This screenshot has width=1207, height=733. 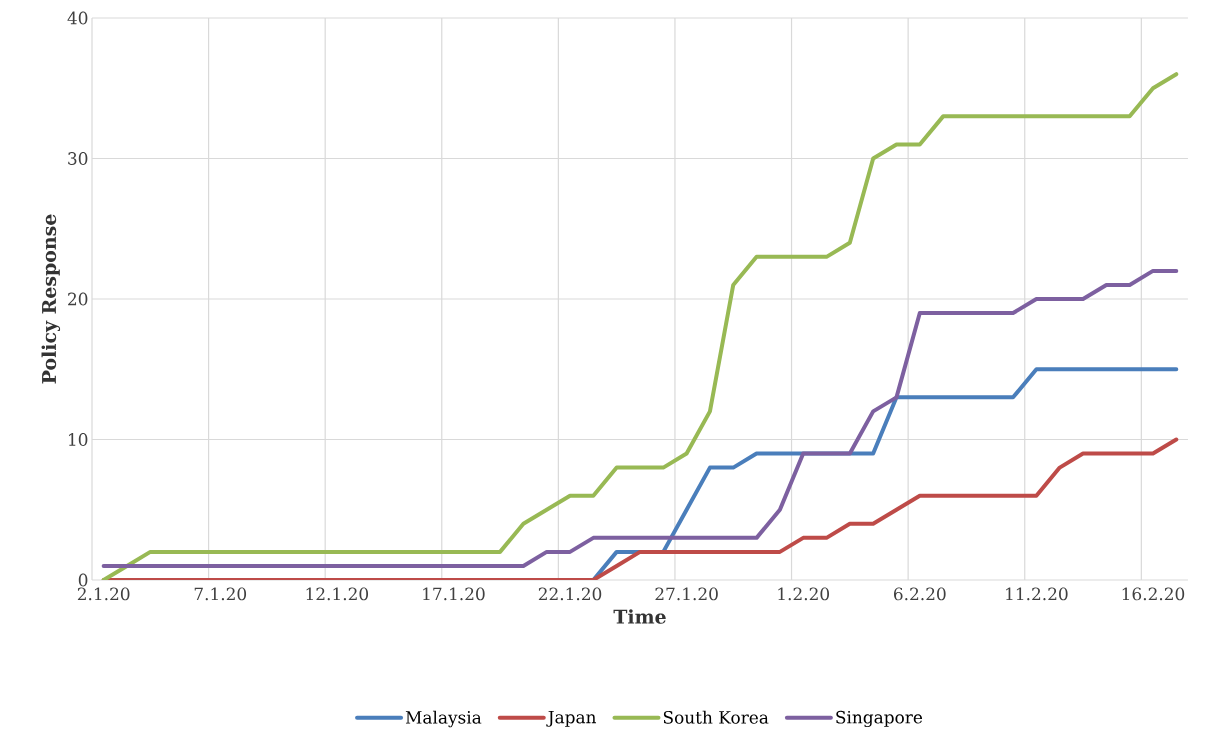 I want to click on y-tick-label: 40, so click(x=77, y=18).